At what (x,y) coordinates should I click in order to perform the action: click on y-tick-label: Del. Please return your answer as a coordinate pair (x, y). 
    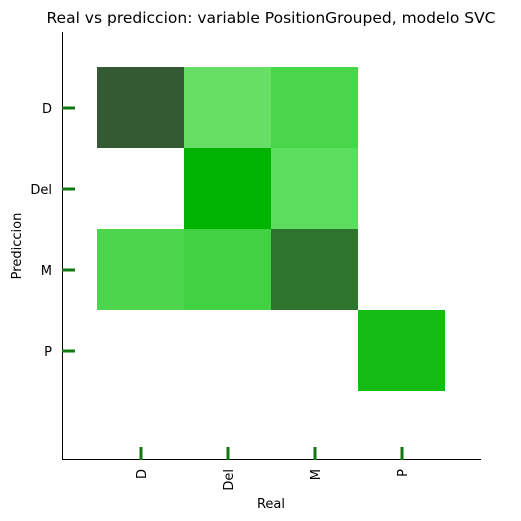
    Looking at the image, I should click on (41, 190).